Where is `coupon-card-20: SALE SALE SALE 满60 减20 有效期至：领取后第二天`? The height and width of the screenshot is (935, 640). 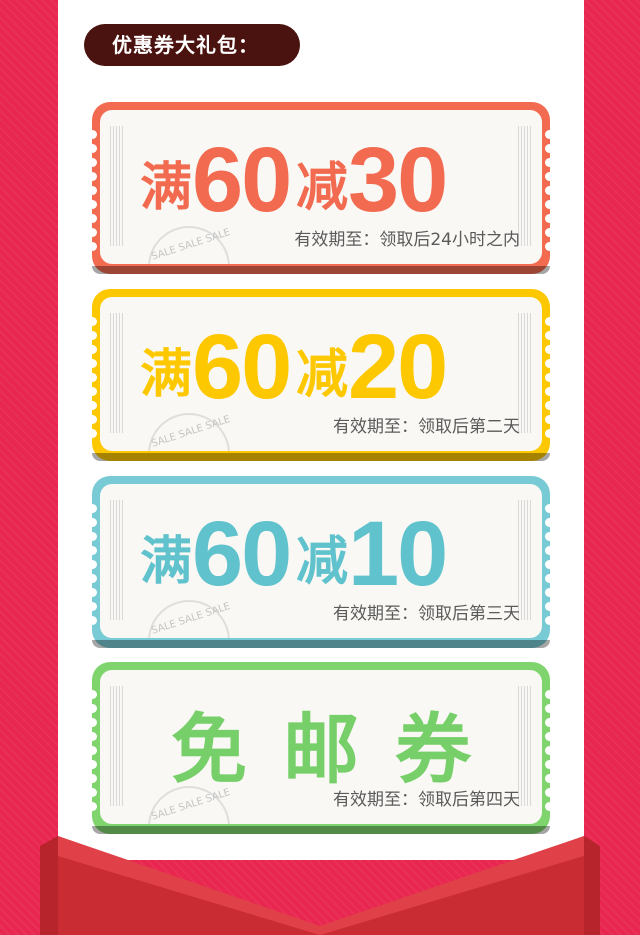
coupon-card-20: SALE SALE SALE 满60 减20 有效期至：领取后第二天 is located at coordinates (321, 375).